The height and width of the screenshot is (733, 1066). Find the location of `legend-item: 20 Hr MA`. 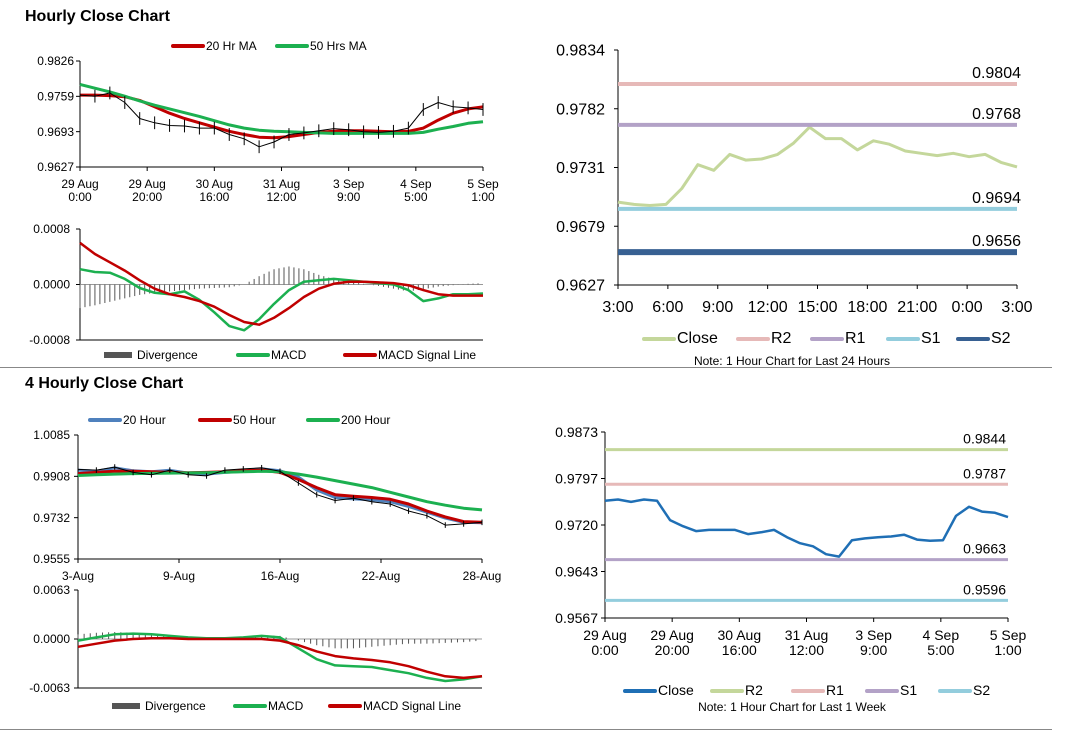

legend-item: 20 Hr MA is located at coordinates (214, 46).